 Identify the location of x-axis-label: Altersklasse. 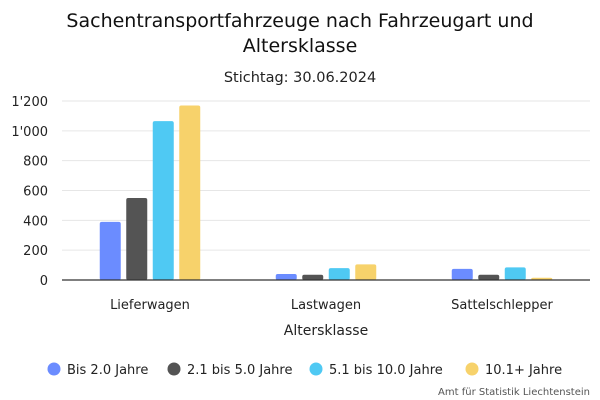
(326, 331).